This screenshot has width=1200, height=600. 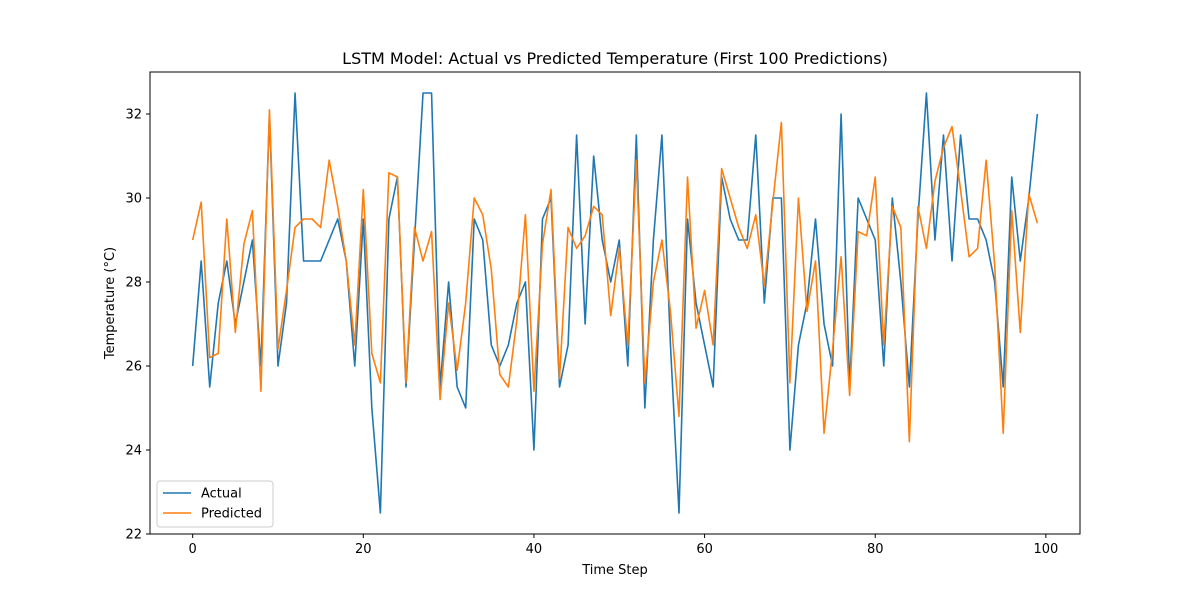 What do you see at coordinates (133, 535) in the screenshot?
I see `y-tick-label: 22` at bounding box center [133, 535].